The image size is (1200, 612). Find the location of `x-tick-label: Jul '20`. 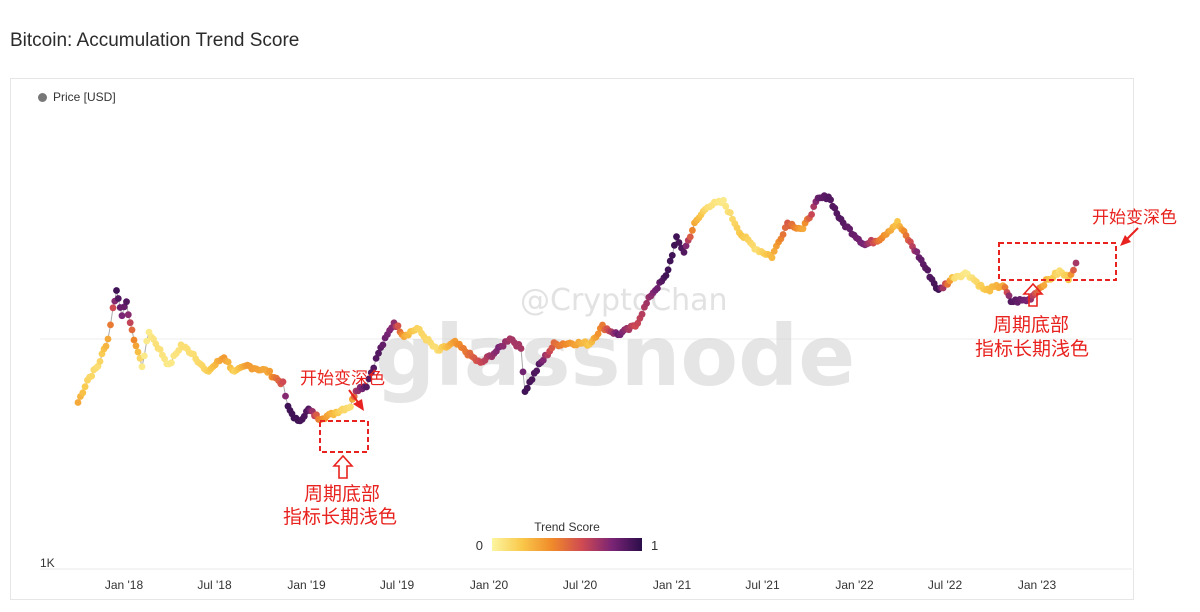

x-tick-label: Jul '20 is located at coordinates (580, 585).